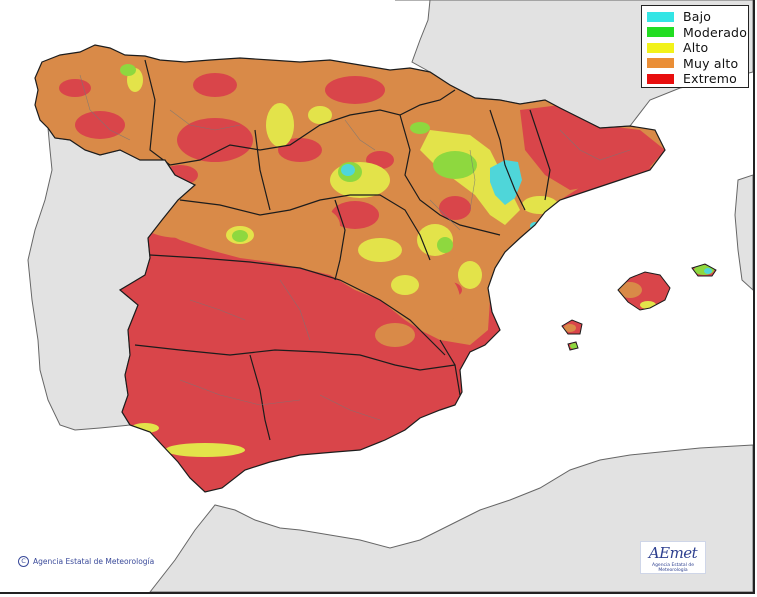 Image resolution: width=757 pixels, height=597 pixels. I want to click on logo-subtext: Agencia Estatal de Meteorología, so click(672, 568).